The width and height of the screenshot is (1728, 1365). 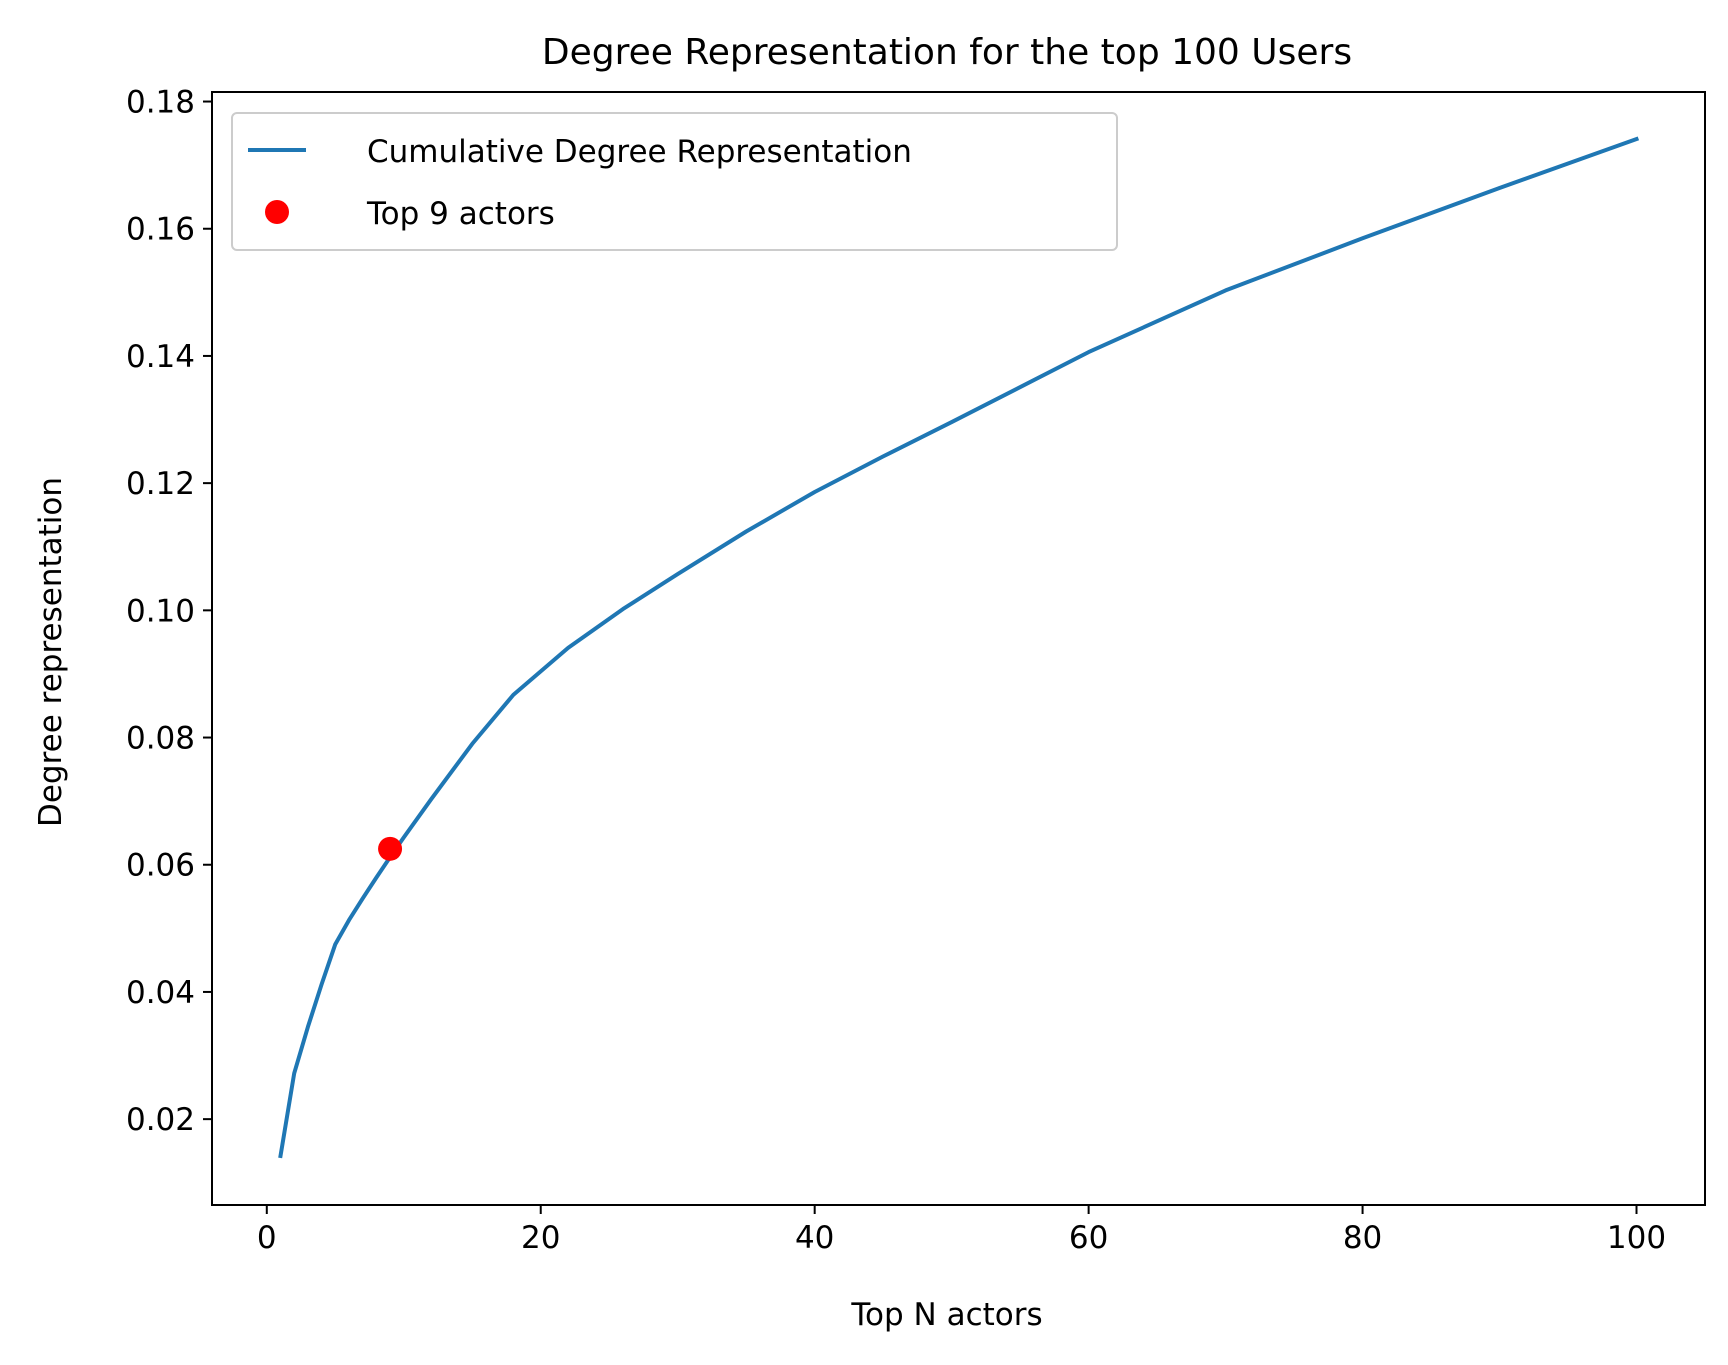 I want to click on legend-marker-swatch, so click(x=277, y=212).